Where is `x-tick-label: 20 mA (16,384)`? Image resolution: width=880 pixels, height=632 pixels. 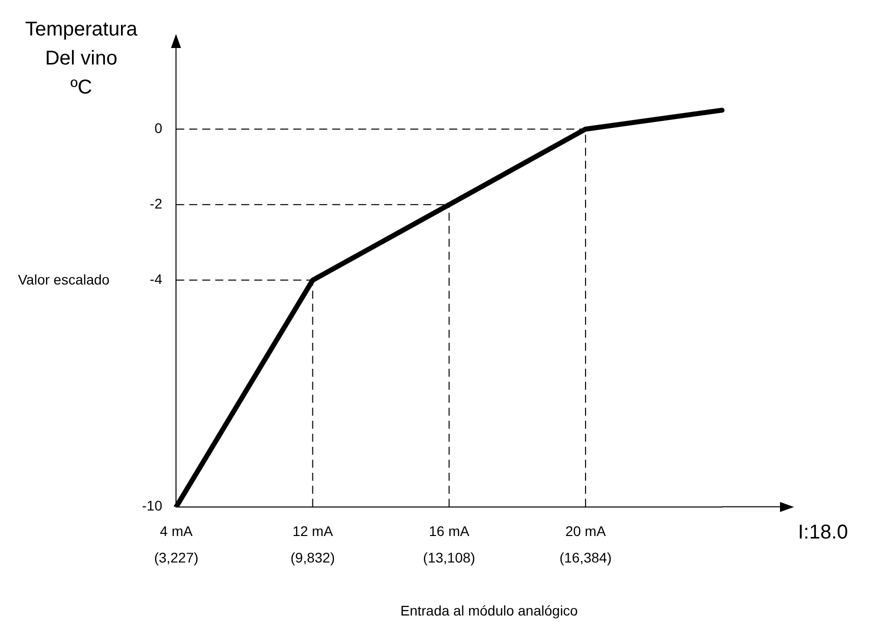
x-tick-label: 20 mA (16,384) is located at coordinates (585, 544).